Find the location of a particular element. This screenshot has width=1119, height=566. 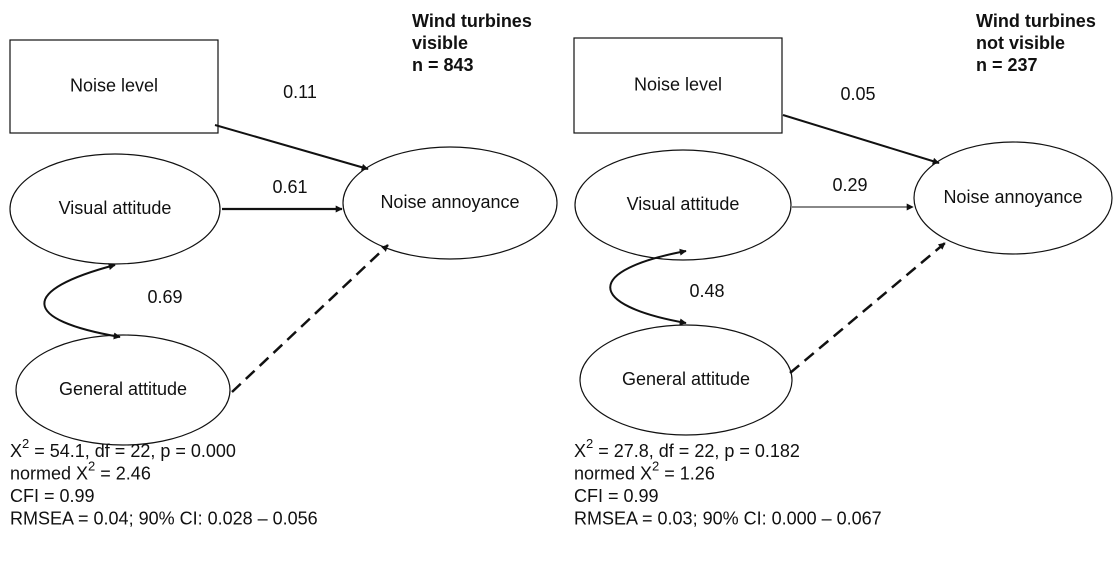

fit-statistic: RMSEA = 0.03; 90% CI: 0.000 – 0.067 is located at coordinates (728, 518).